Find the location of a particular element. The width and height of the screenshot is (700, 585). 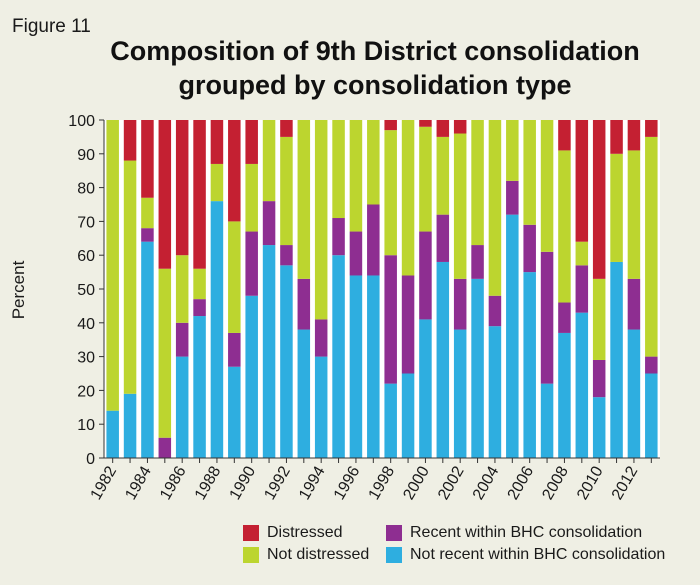

legend-label: Not distressed is located at coordinates (318, 554).